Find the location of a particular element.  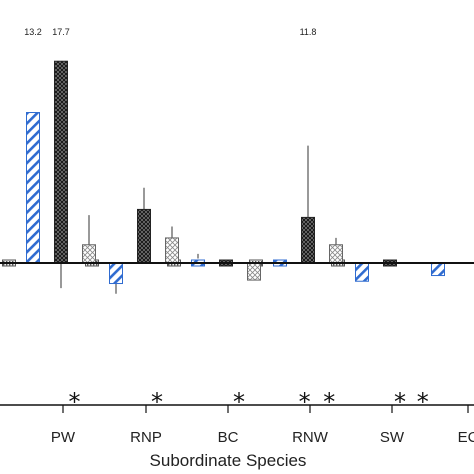

data-label: 13.2 is located at coordinates (33, 32).